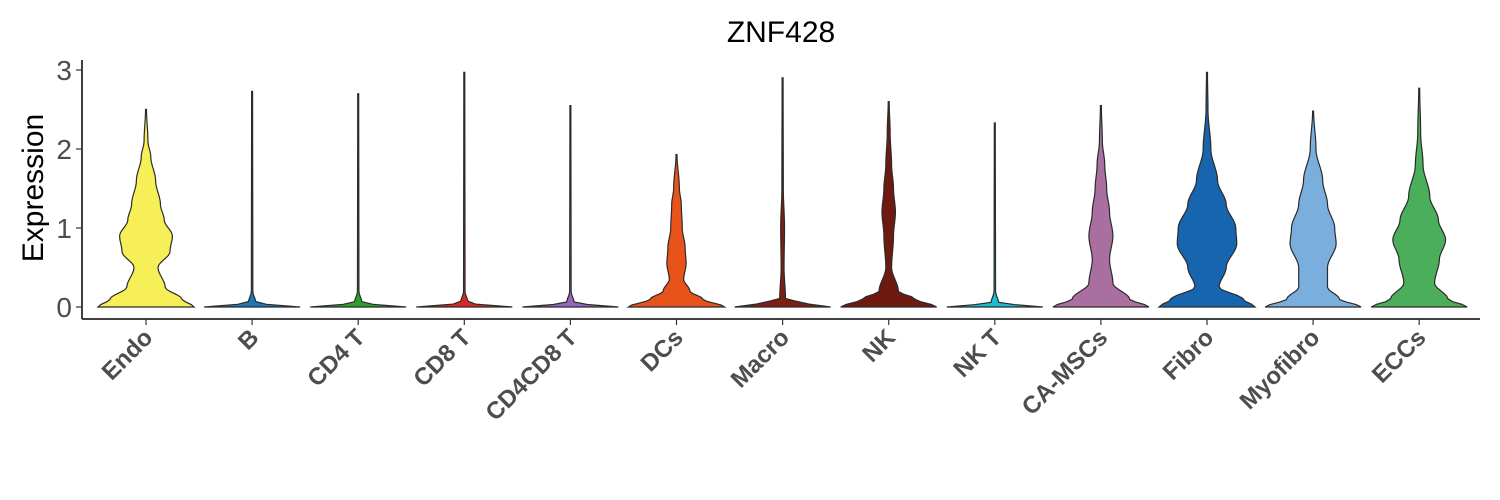 The height and width of the screenshot is (500, 1500). Describe the element at coordinates (442, 358) in the screenshot. I see `x-tick-label: CD8 T` at that location.